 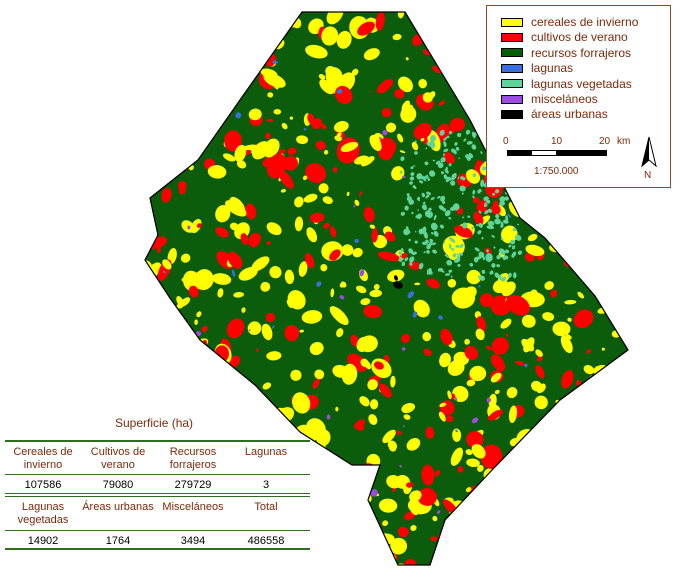 What do you see at coordinates (43, 458) in the screenshot?
I see `header-cereales: Cereales de invierno` at bounding box center [43, 458].